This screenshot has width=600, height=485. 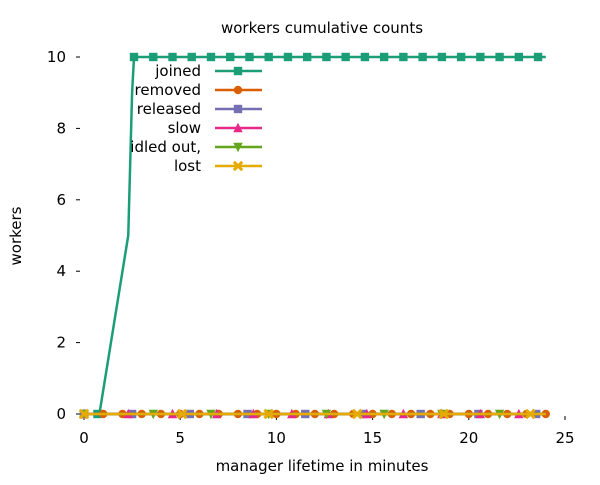 What do you see at coordinates (468, 438) in the screenshot?
I see `x-tick-label: 20` at bounding box center [468, 438].